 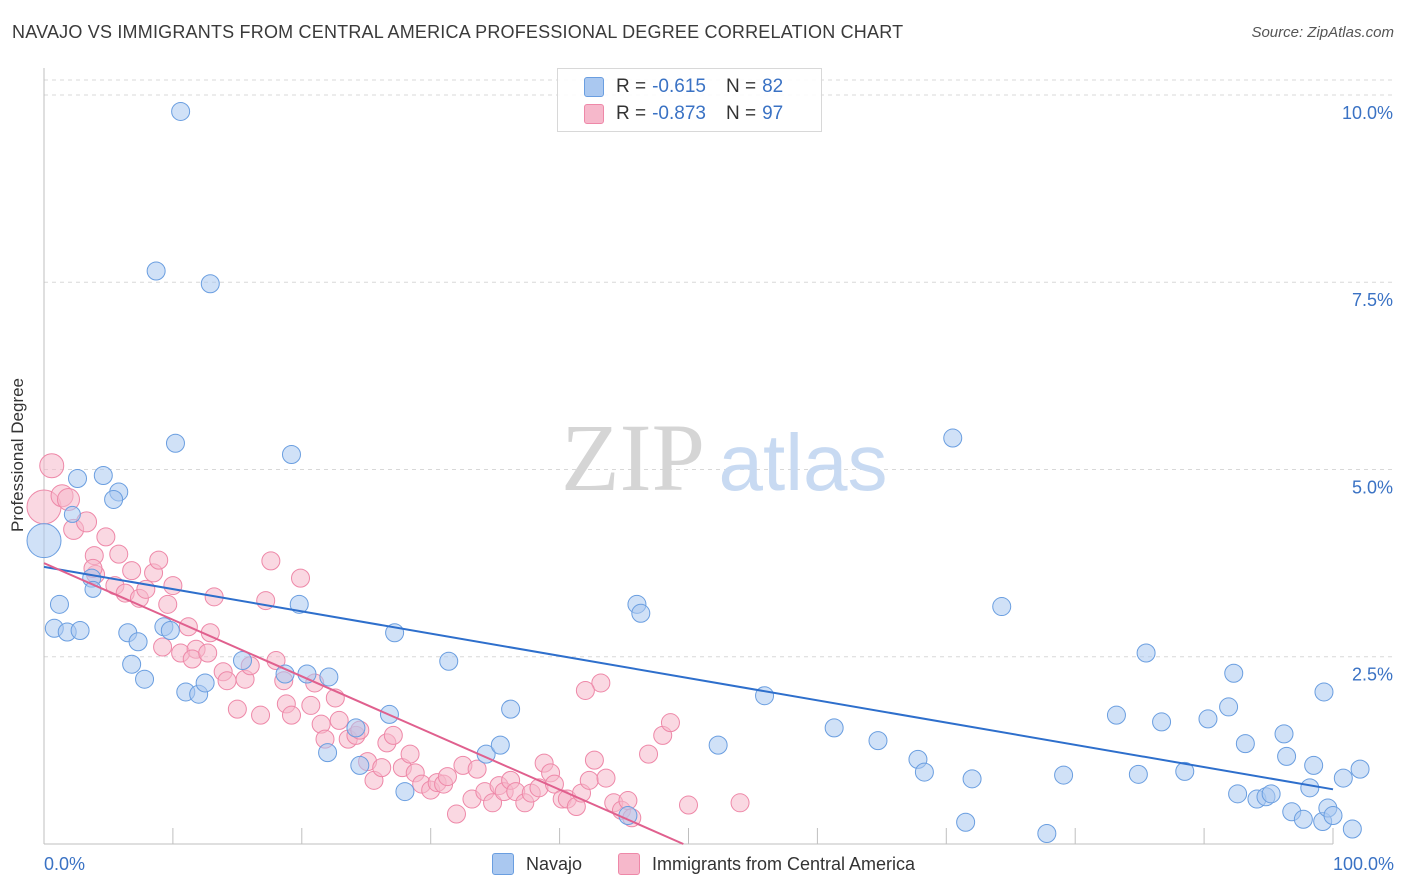 I want to click on y-tick-label: 2.5%, so click(x=1372, y=675).